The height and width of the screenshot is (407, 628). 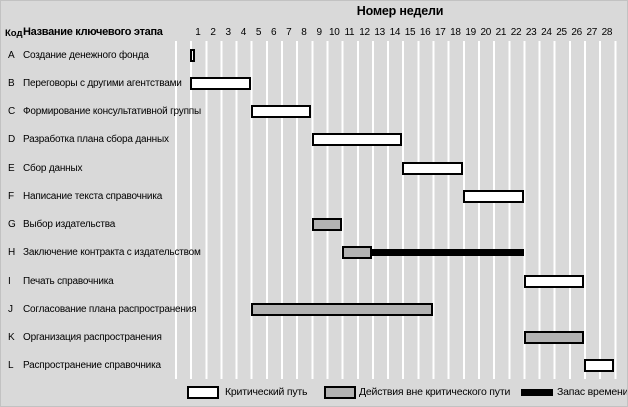 What do you see at coordinates (11, 83) in the screenshot?
I see `task-code-B: B` at bounding box center [11, 83].